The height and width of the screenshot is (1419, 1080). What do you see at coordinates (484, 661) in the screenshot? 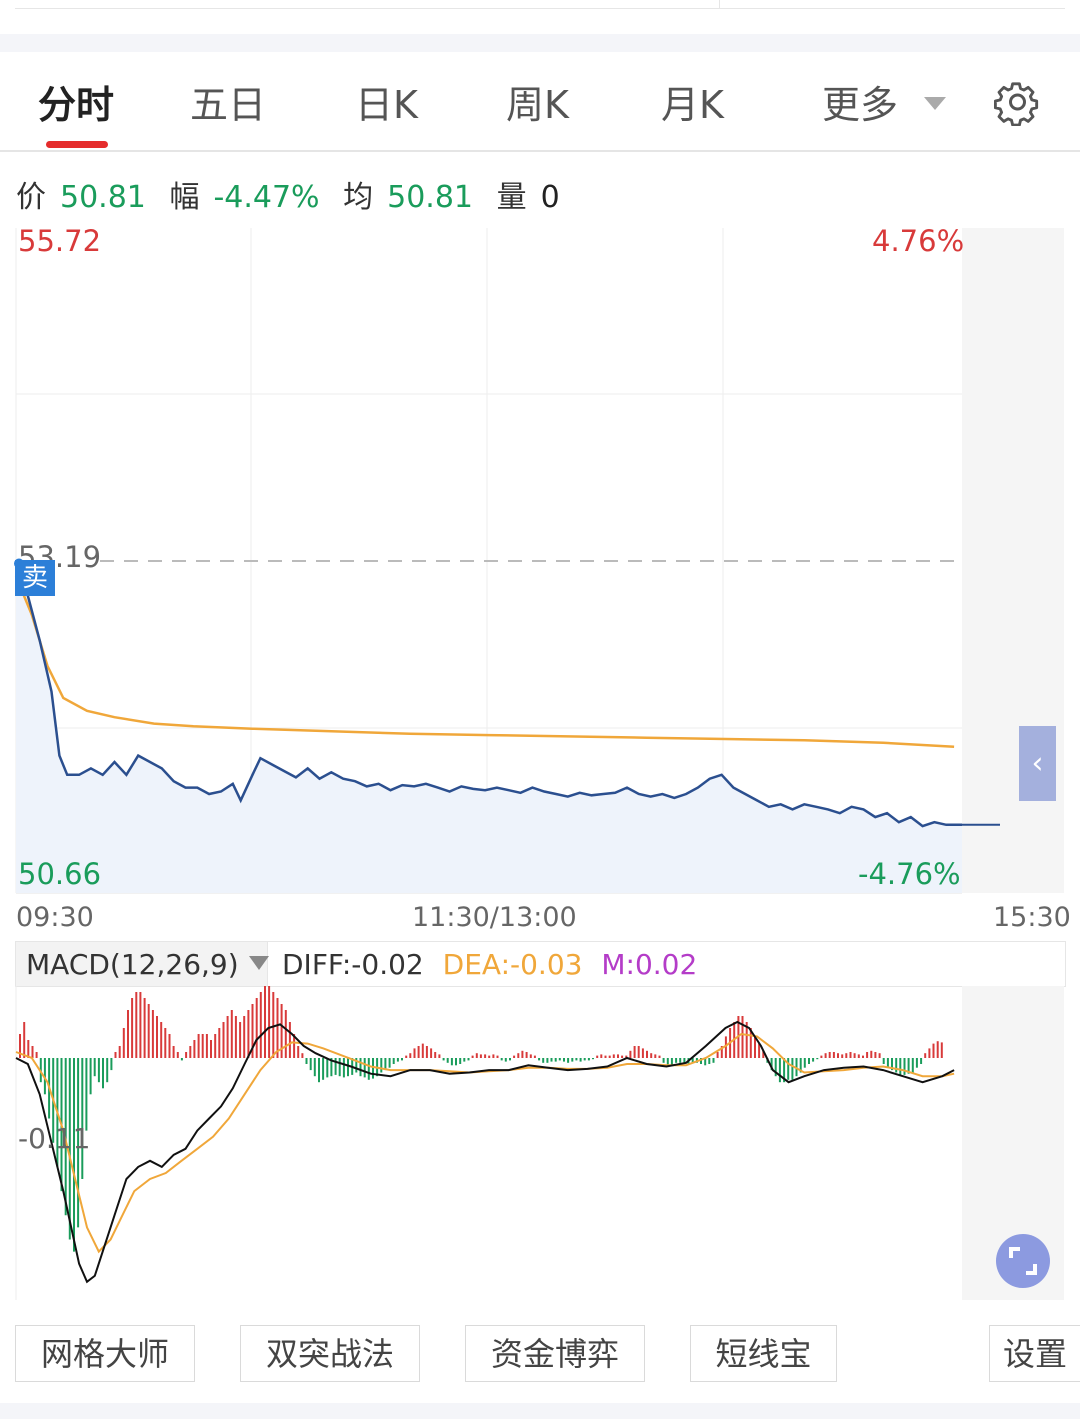
I see `average-price-line` at bounding box center [484, 661].